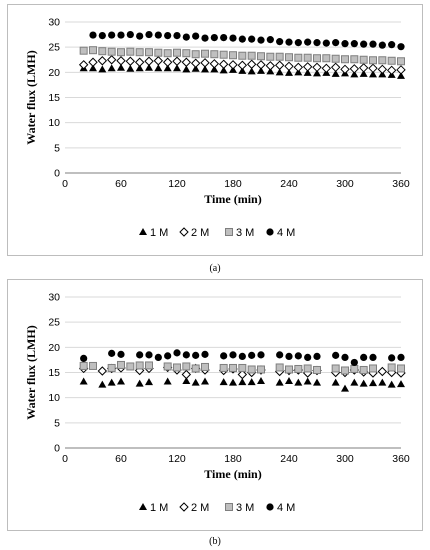  Describe the element at coordinates (54, 123) in the screenshot. I see `y-tick-label: 10` at that location.